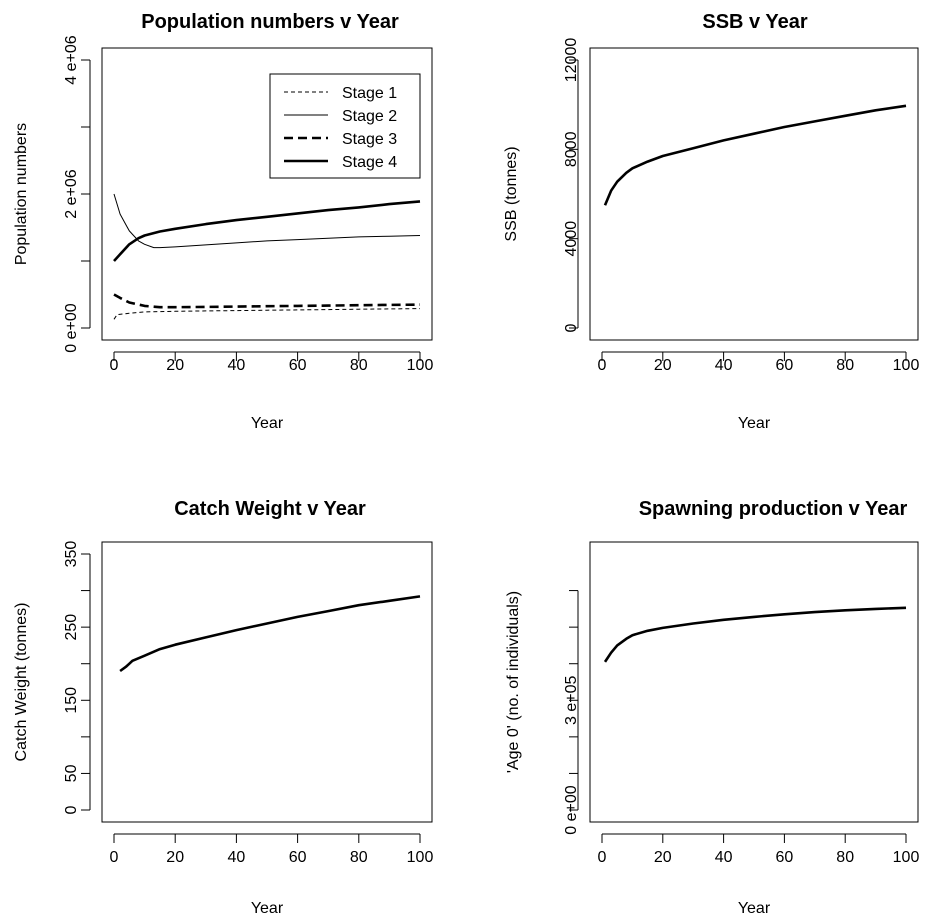  I want to click on chart-title: Population numbers v Year, so click(270, 22).